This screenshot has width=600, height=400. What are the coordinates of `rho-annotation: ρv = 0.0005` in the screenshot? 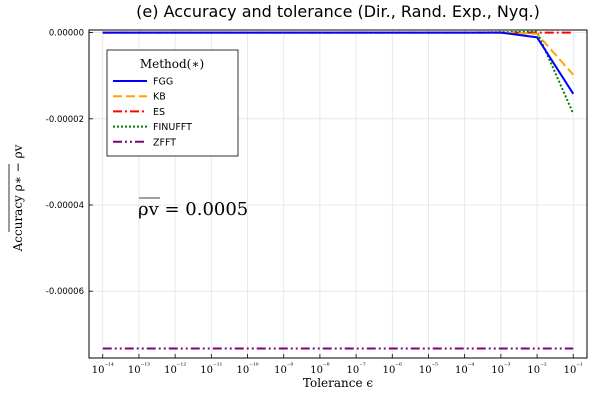 It's located at (193, 208).